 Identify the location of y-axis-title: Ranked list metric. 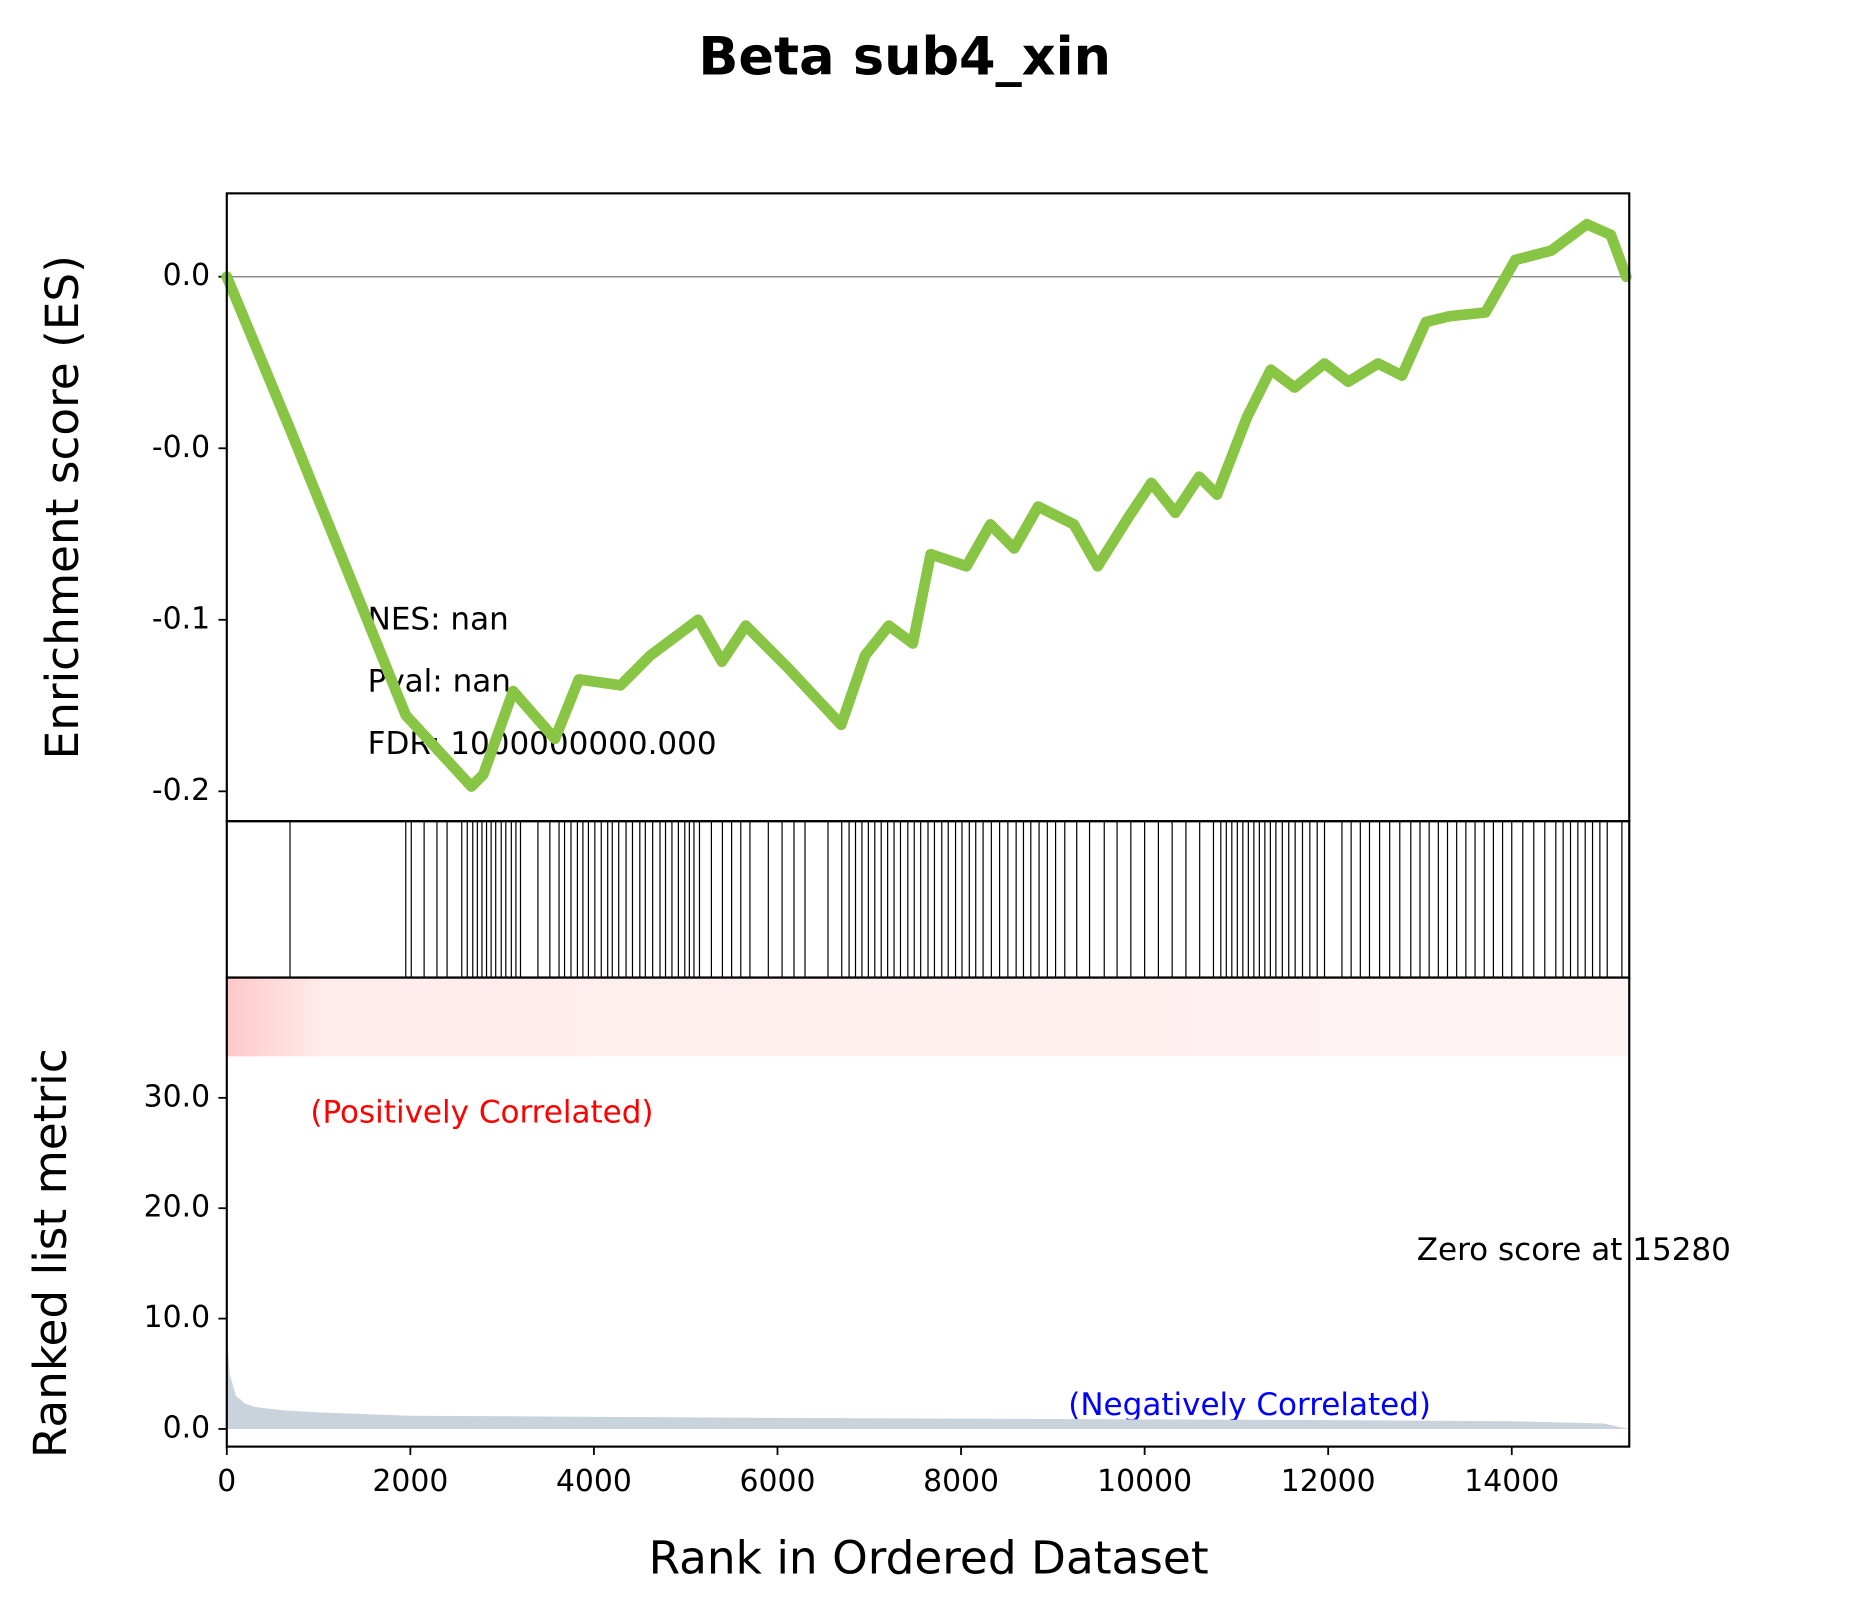
(50, 1253).